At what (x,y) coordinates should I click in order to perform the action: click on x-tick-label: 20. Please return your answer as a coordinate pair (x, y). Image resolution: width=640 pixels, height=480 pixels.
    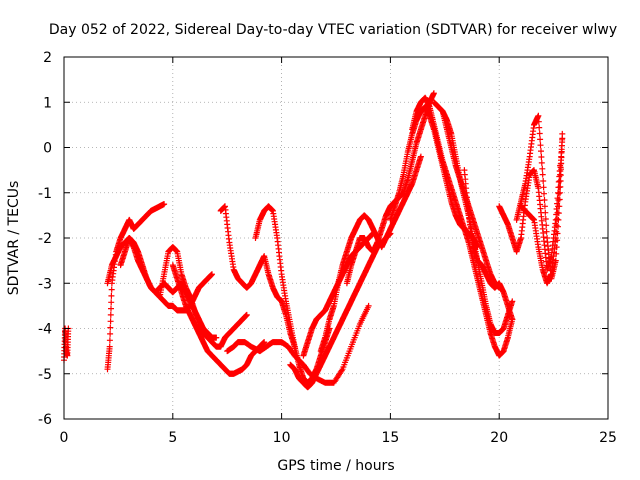
    Looking at the image, I should click on (499, 438).